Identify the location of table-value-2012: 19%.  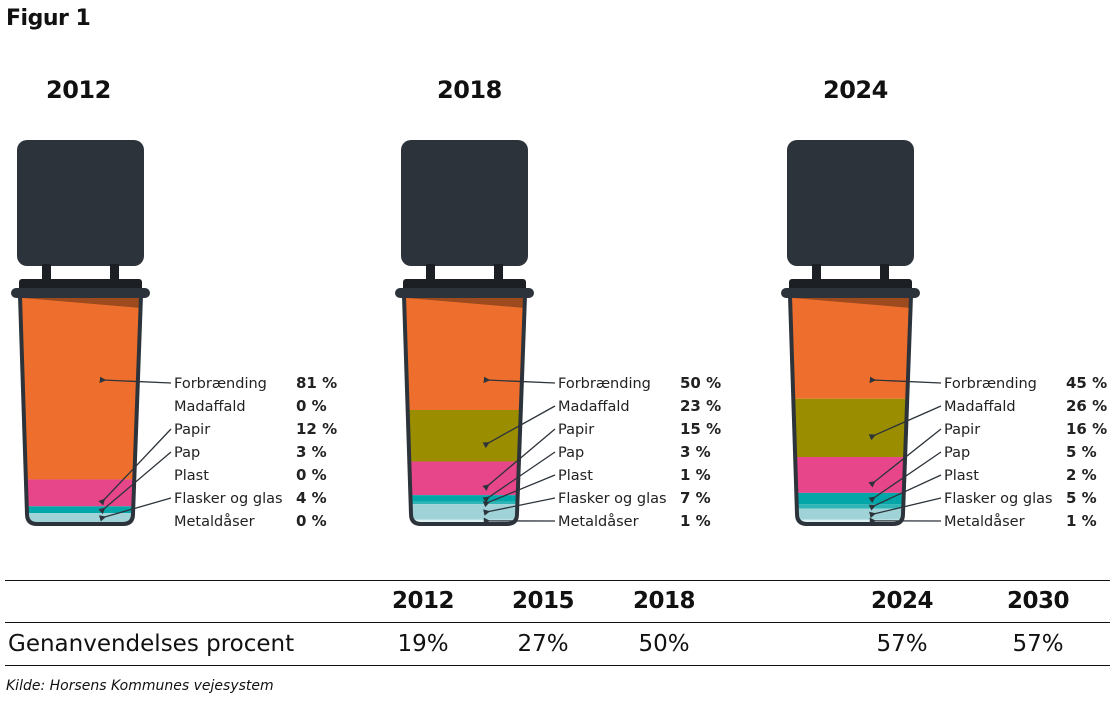
(423, 644).